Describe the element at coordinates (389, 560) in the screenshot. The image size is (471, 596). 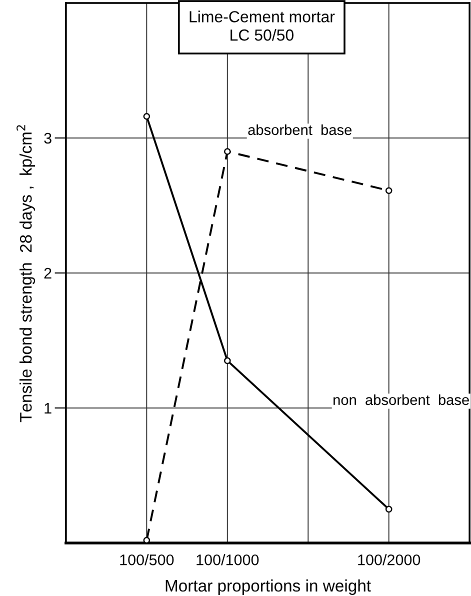
I see `x-tick-label: 100/2000` at that location.